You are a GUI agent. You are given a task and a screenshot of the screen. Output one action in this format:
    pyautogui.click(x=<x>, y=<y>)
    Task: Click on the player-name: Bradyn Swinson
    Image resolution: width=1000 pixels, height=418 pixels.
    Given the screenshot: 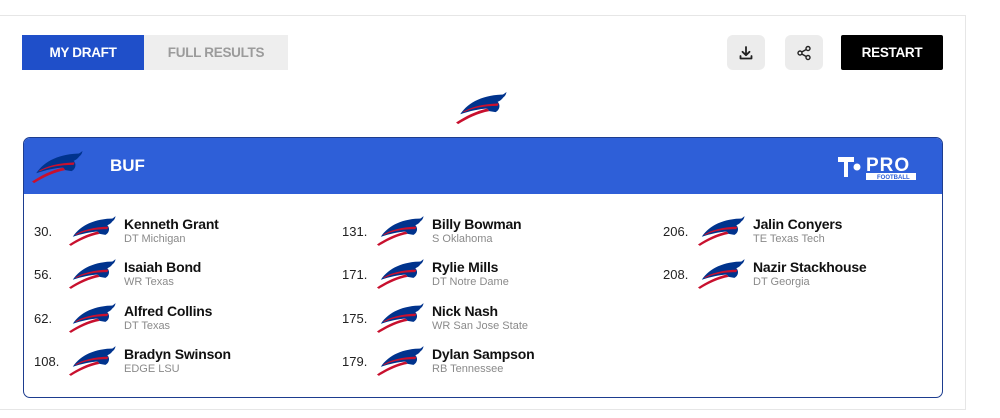 What is the action you would take?
    pyautogui.click(x=177, y=354)
    